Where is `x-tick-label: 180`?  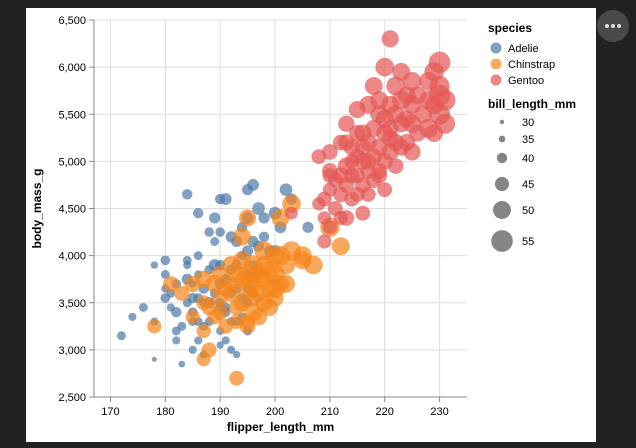 x-tick-label: 180 is located at coordinates (165, 412).